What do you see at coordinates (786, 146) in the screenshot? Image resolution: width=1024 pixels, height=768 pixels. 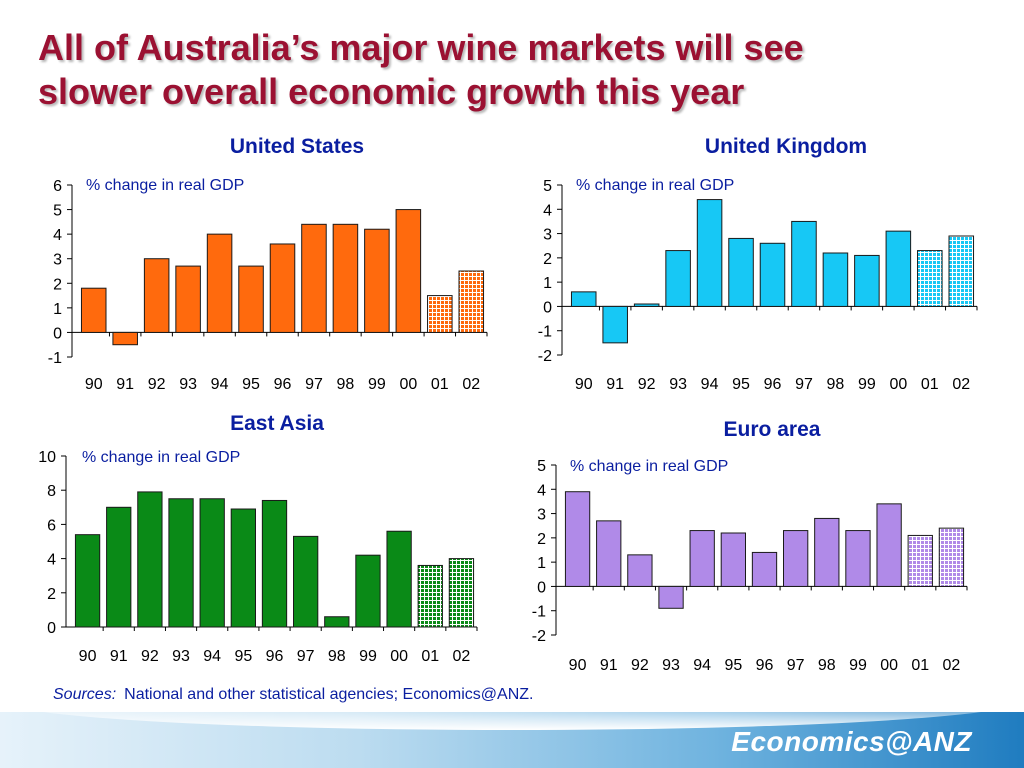 I see `chart-title: United Kingdom` at bounding box center [786, 146].